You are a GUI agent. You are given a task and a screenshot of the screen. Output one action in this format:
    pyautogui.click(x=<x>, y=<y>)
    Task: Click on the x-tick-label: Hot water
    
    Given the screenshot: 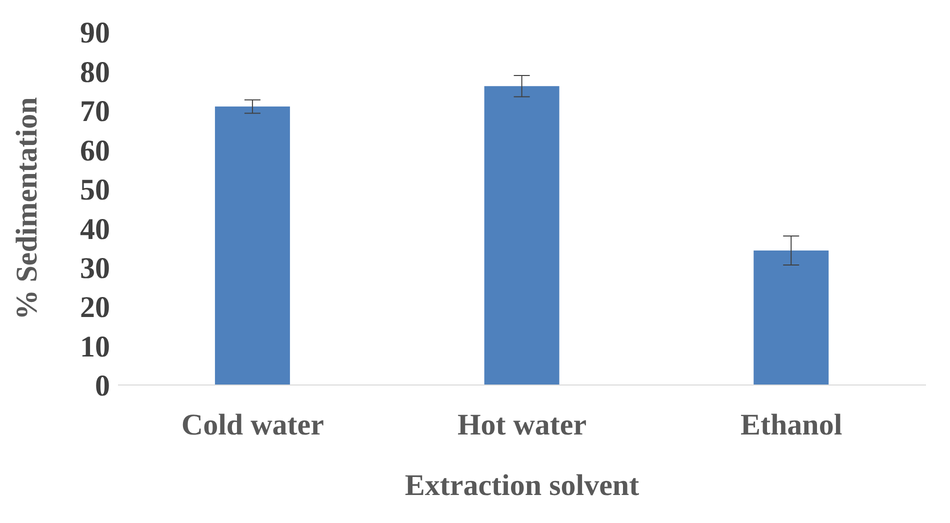 What is the action you would take?
    pyautogui.click(x=522, y=425)
    